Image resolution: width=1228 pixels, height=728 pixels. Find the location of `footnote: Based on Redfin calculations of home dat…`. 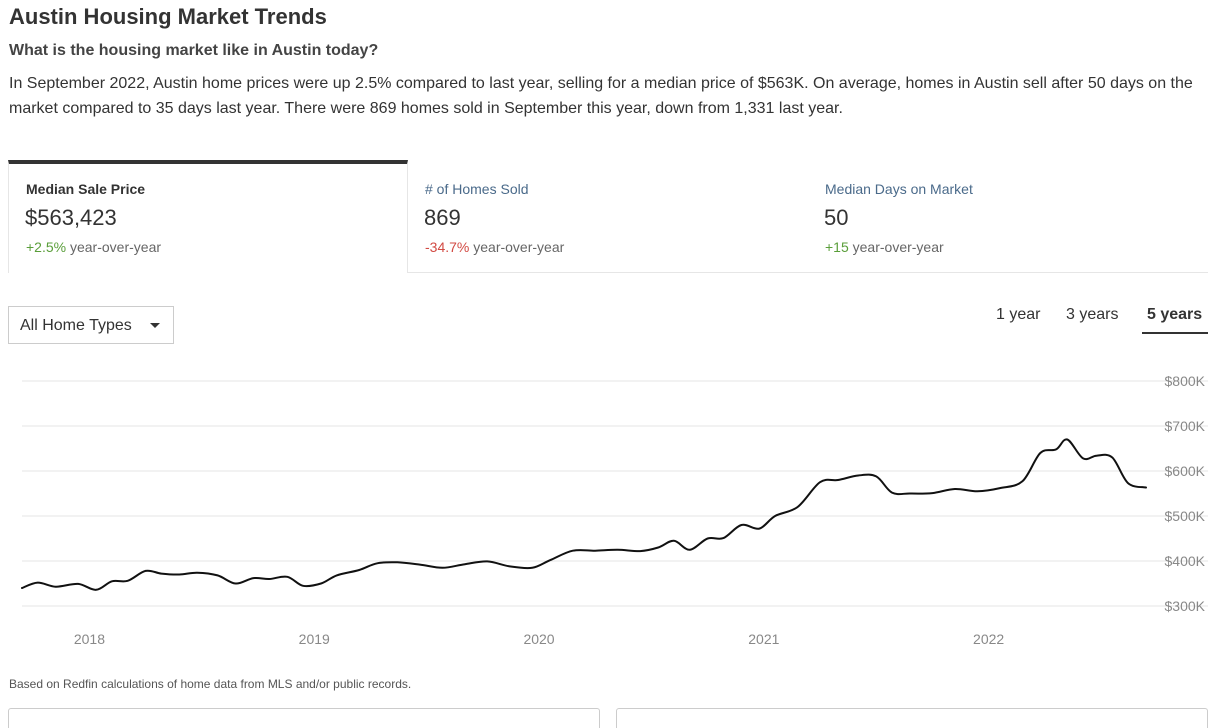

footnote: Based on Redfin calculations of home dat… is located at coordinates (210, 684).